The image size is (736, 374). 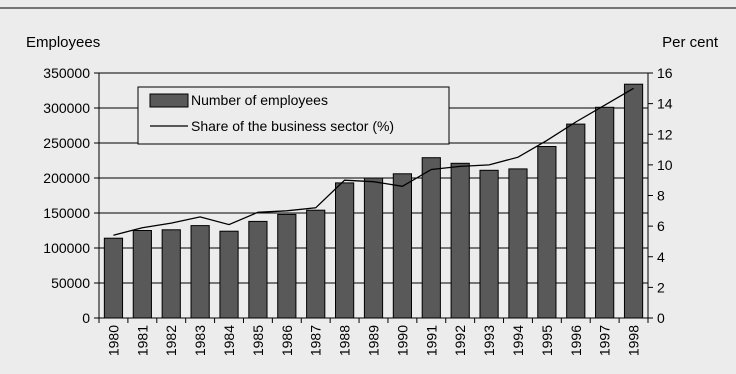 I want to click on right-tick-label: 4, so click(x=661, y=257).